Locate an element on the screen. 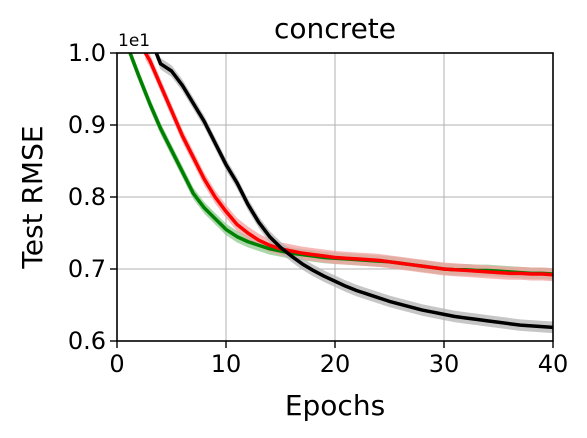  y-tick-label: 0.6 is located at coordinates (87, 341).